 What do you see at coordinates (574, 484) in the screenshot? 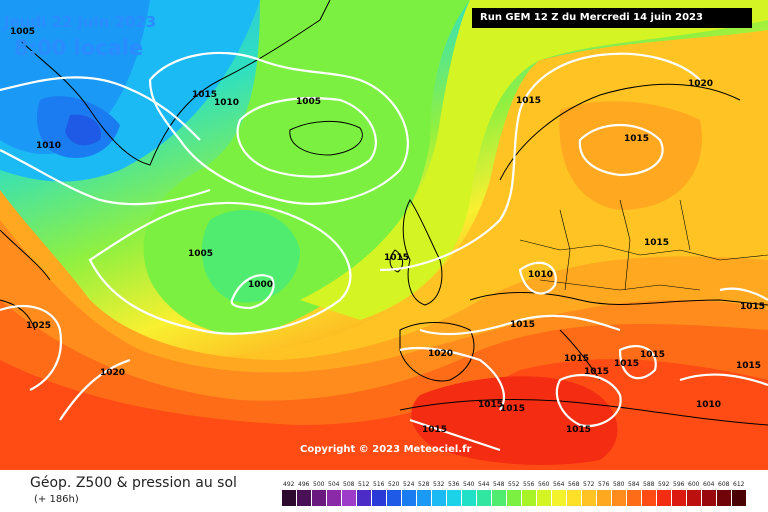
I see `legend-tick-label: 568` at bounding box center [574, 484].